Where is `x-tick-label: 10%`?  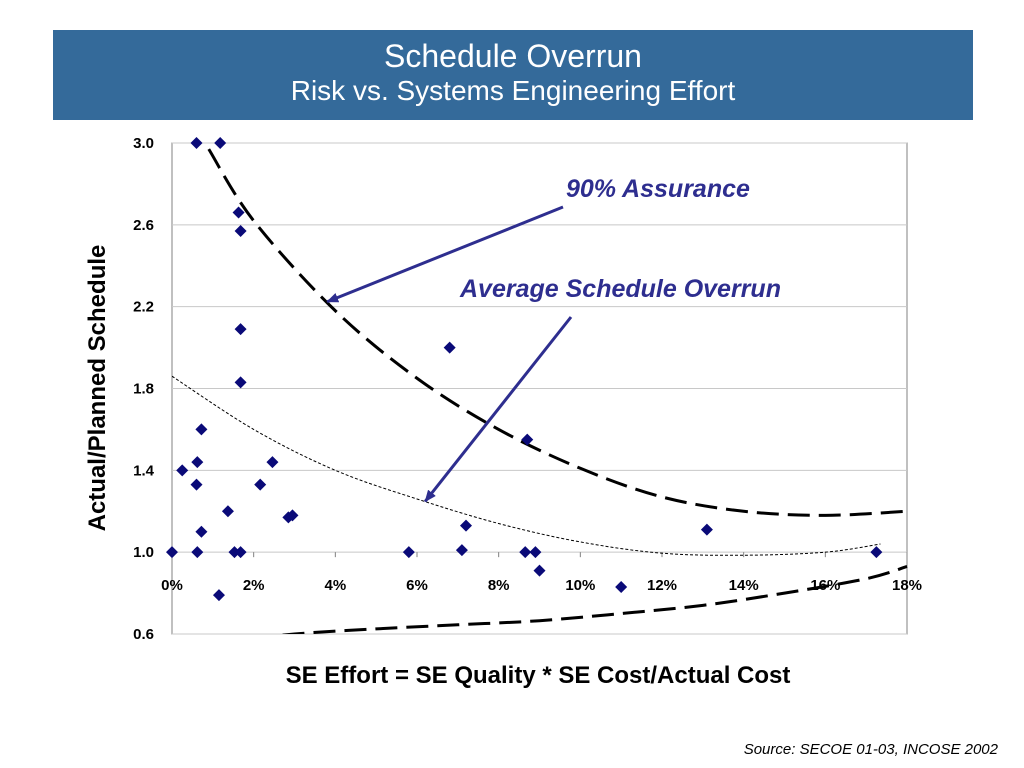 x-tick-label: 10% is located at coordinates (580, 585).